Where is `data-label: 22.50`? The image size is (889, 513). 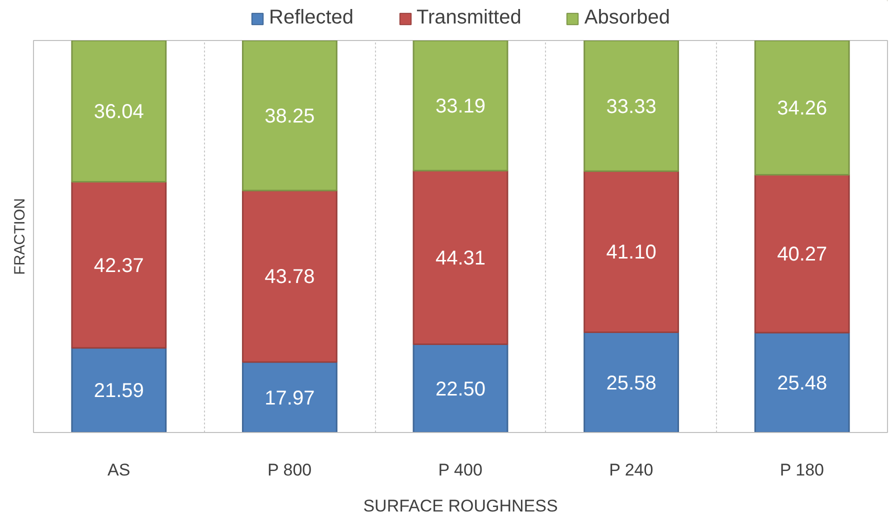
data-label: 22.50 is located at coordinates (460, 389).